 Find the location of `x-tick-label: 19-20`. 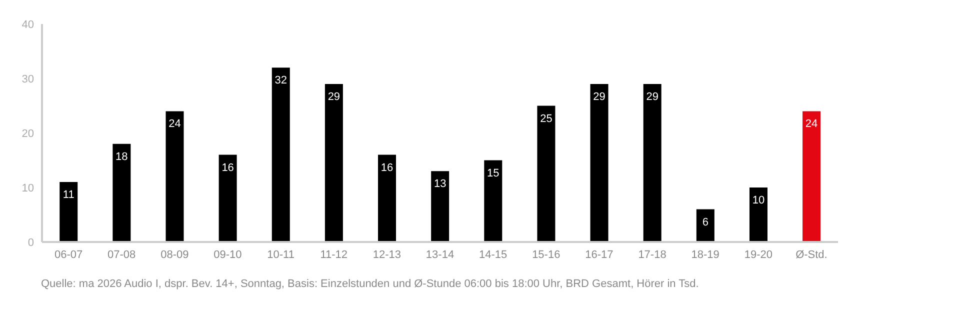

x-tick-label: 19-20 is located at coordinates (758, 254).